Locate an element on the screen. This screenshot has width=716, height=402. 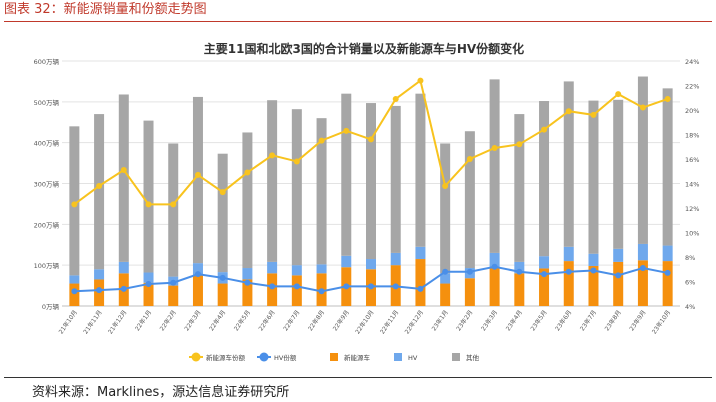
x-tick-label: 23年7月 is located at coordinates (588, 321).